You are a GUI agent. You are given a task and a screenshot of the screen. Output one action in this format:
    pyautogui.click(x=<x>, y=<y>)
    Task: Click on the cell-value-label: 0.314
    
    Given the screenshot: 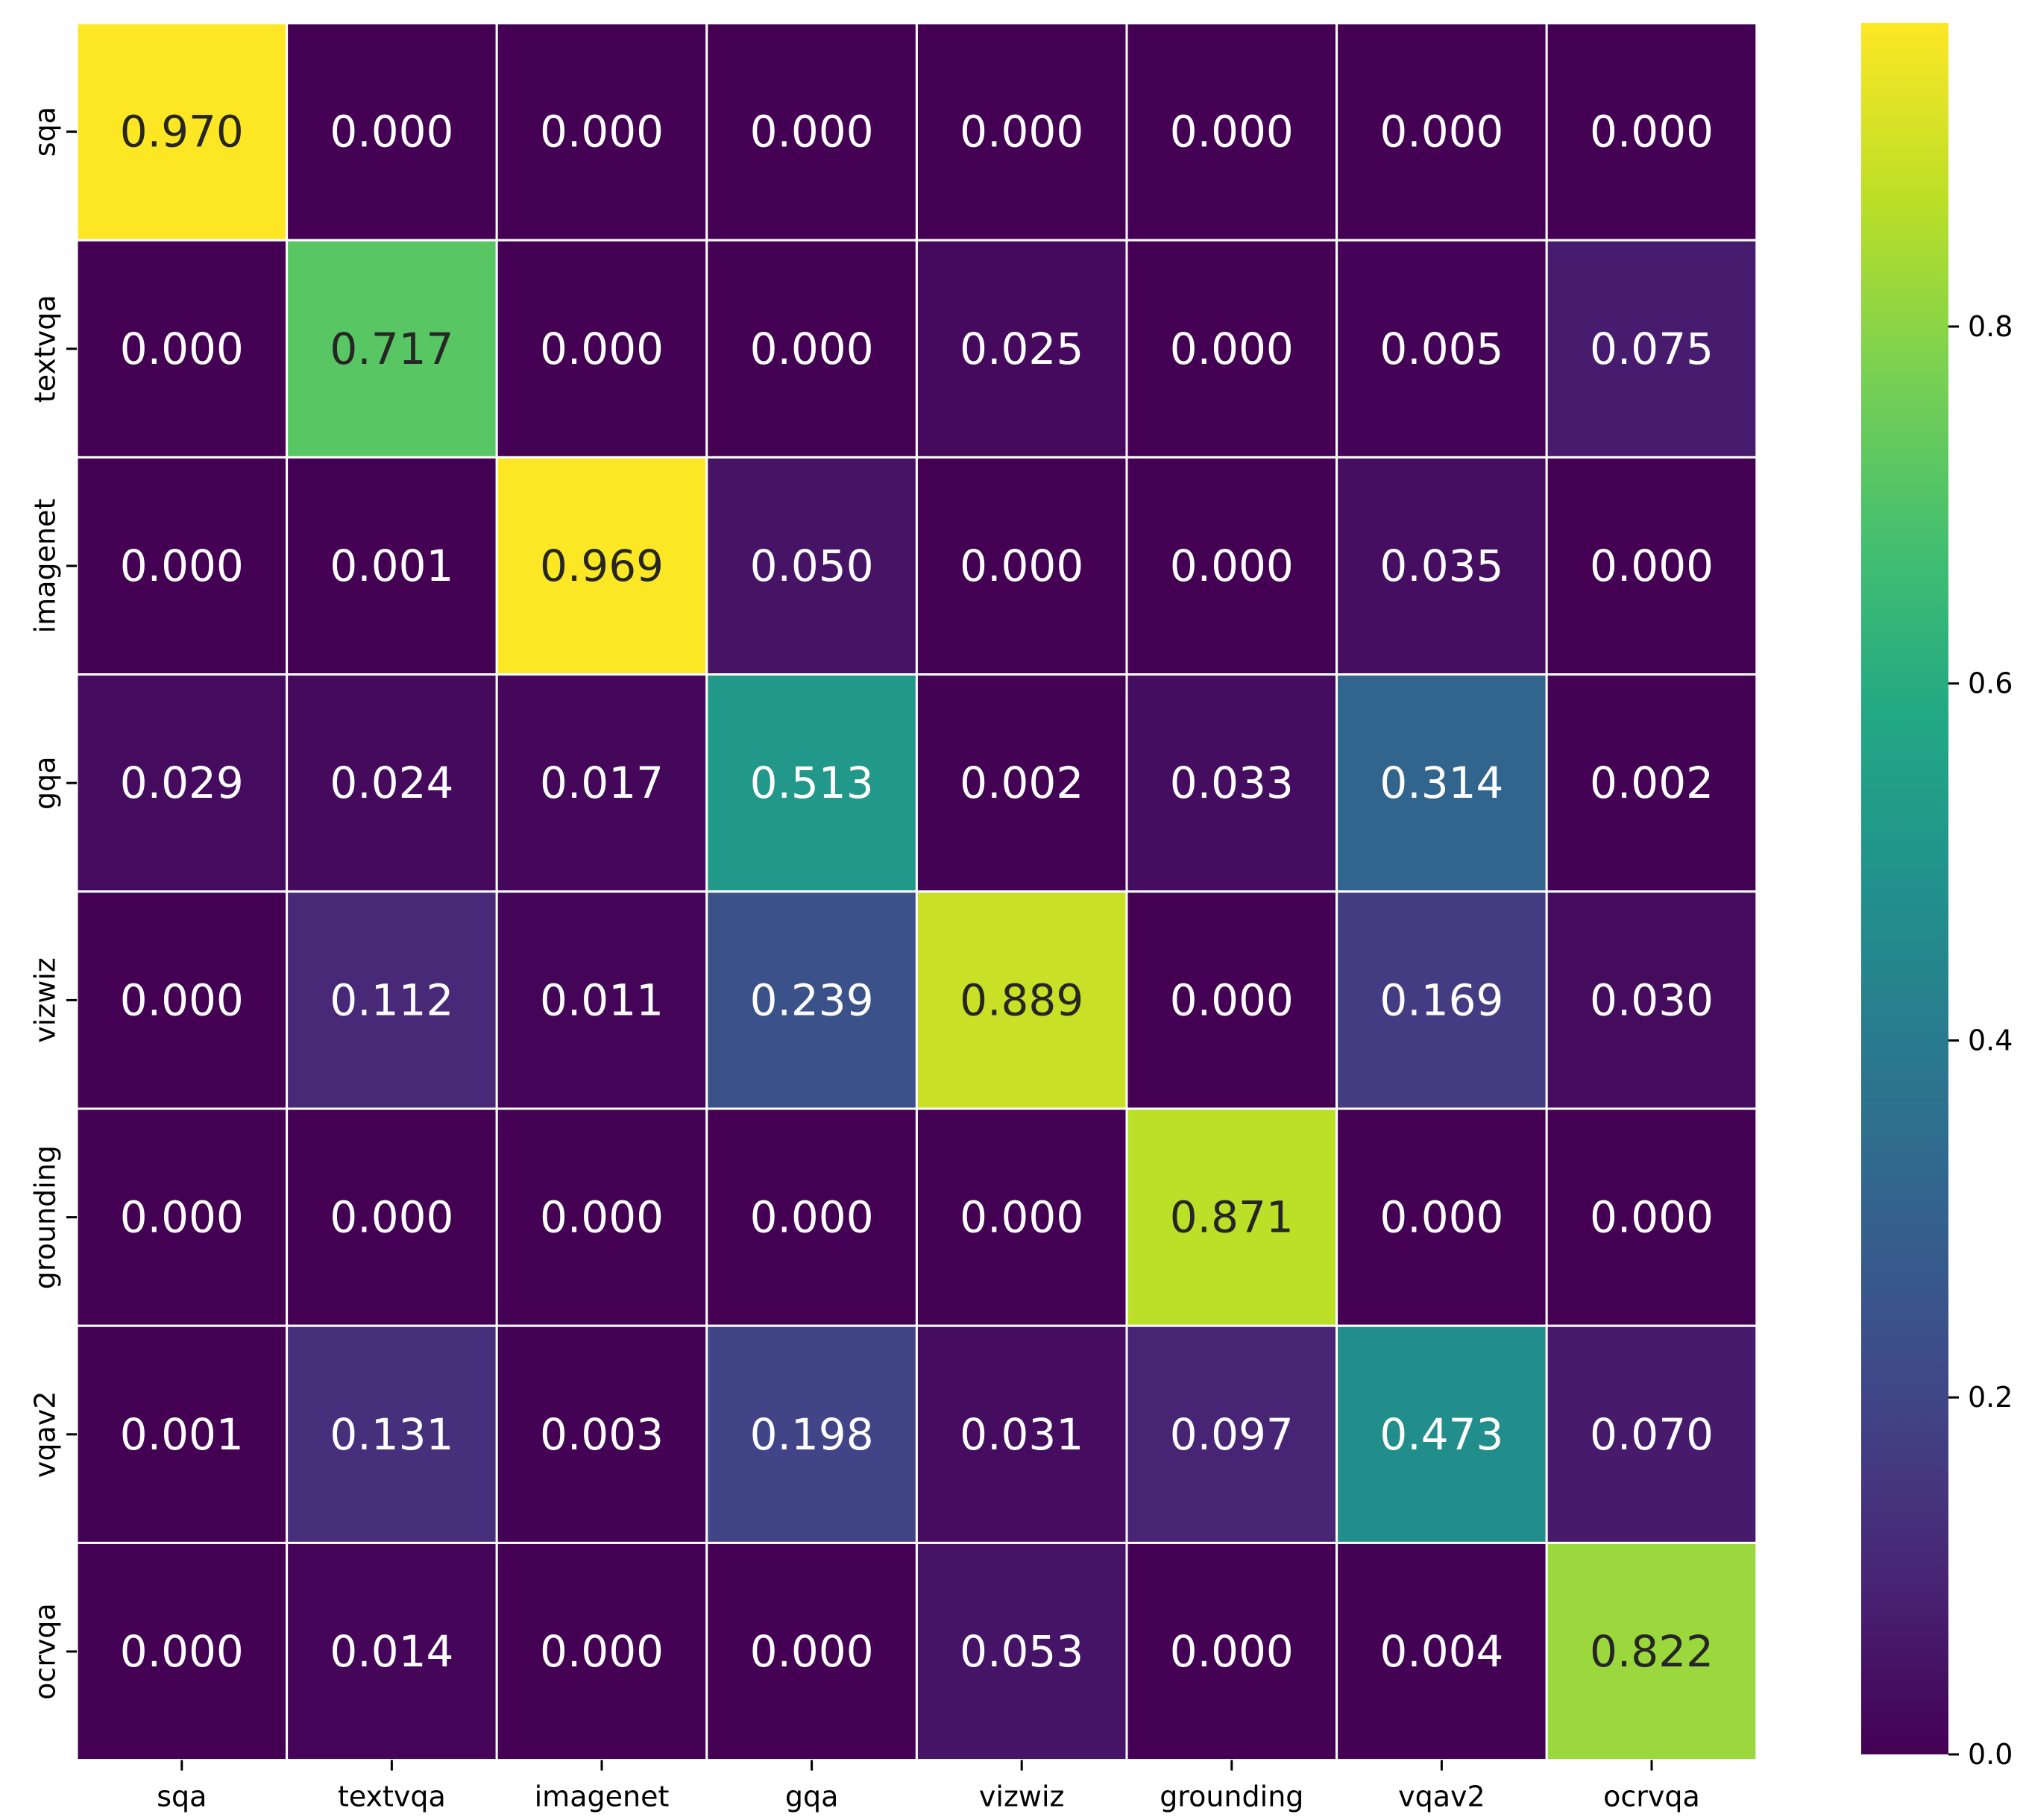 What is the action you would take?
    pyautogui.click(x=1441, y=783)
    